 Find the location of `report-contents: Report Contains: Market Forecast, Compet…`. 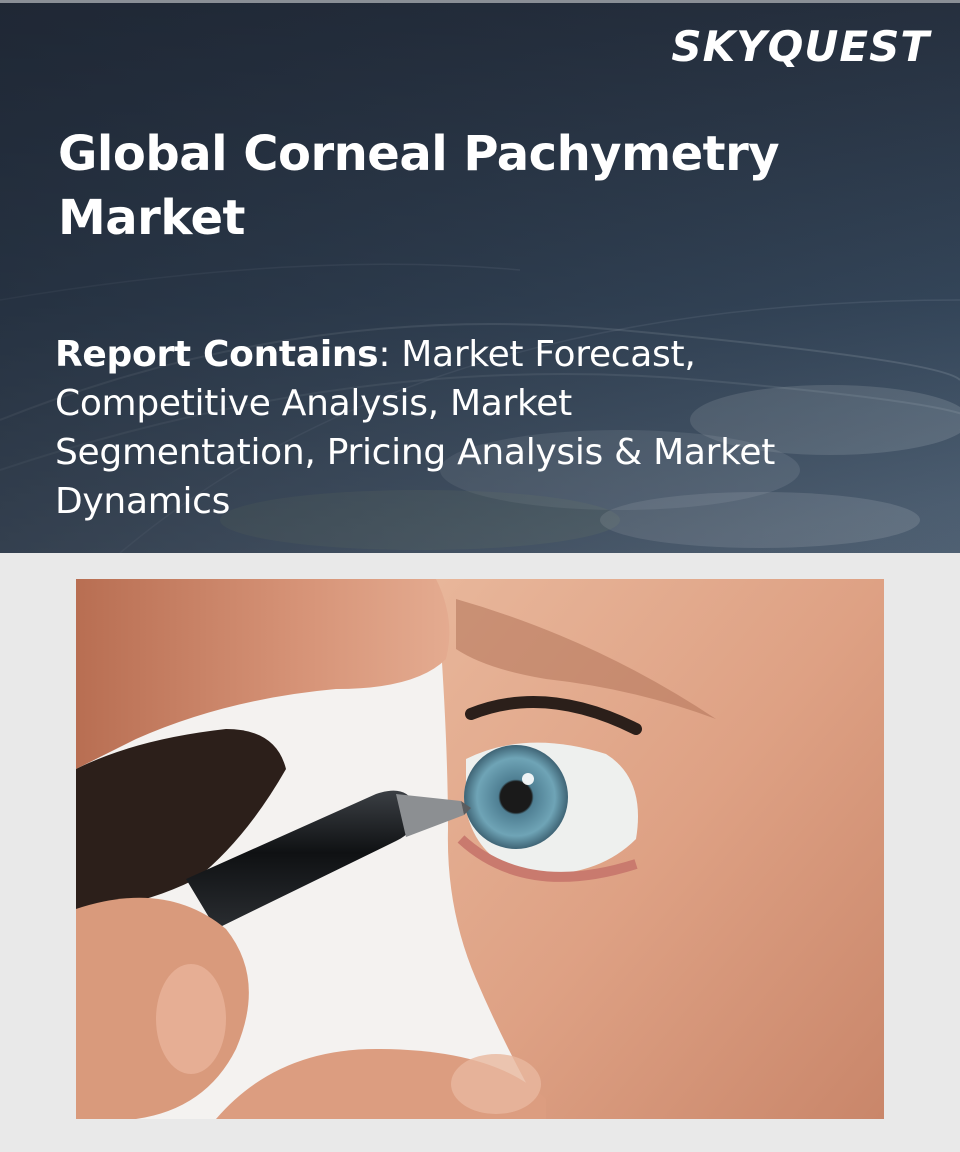

report-contents: Report Contains: Market Forecast, Compet… is located at coordinates (435, 428).